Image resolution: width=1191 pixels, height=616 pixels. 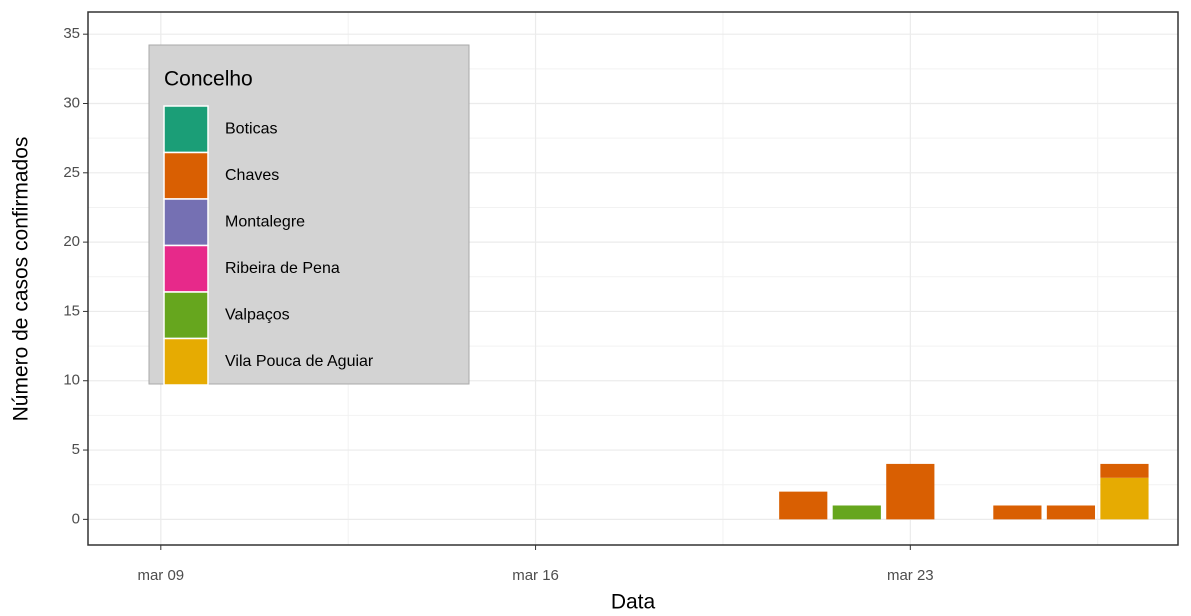 I want to click on y-tick-label: 35, so click(x=71, y=33).